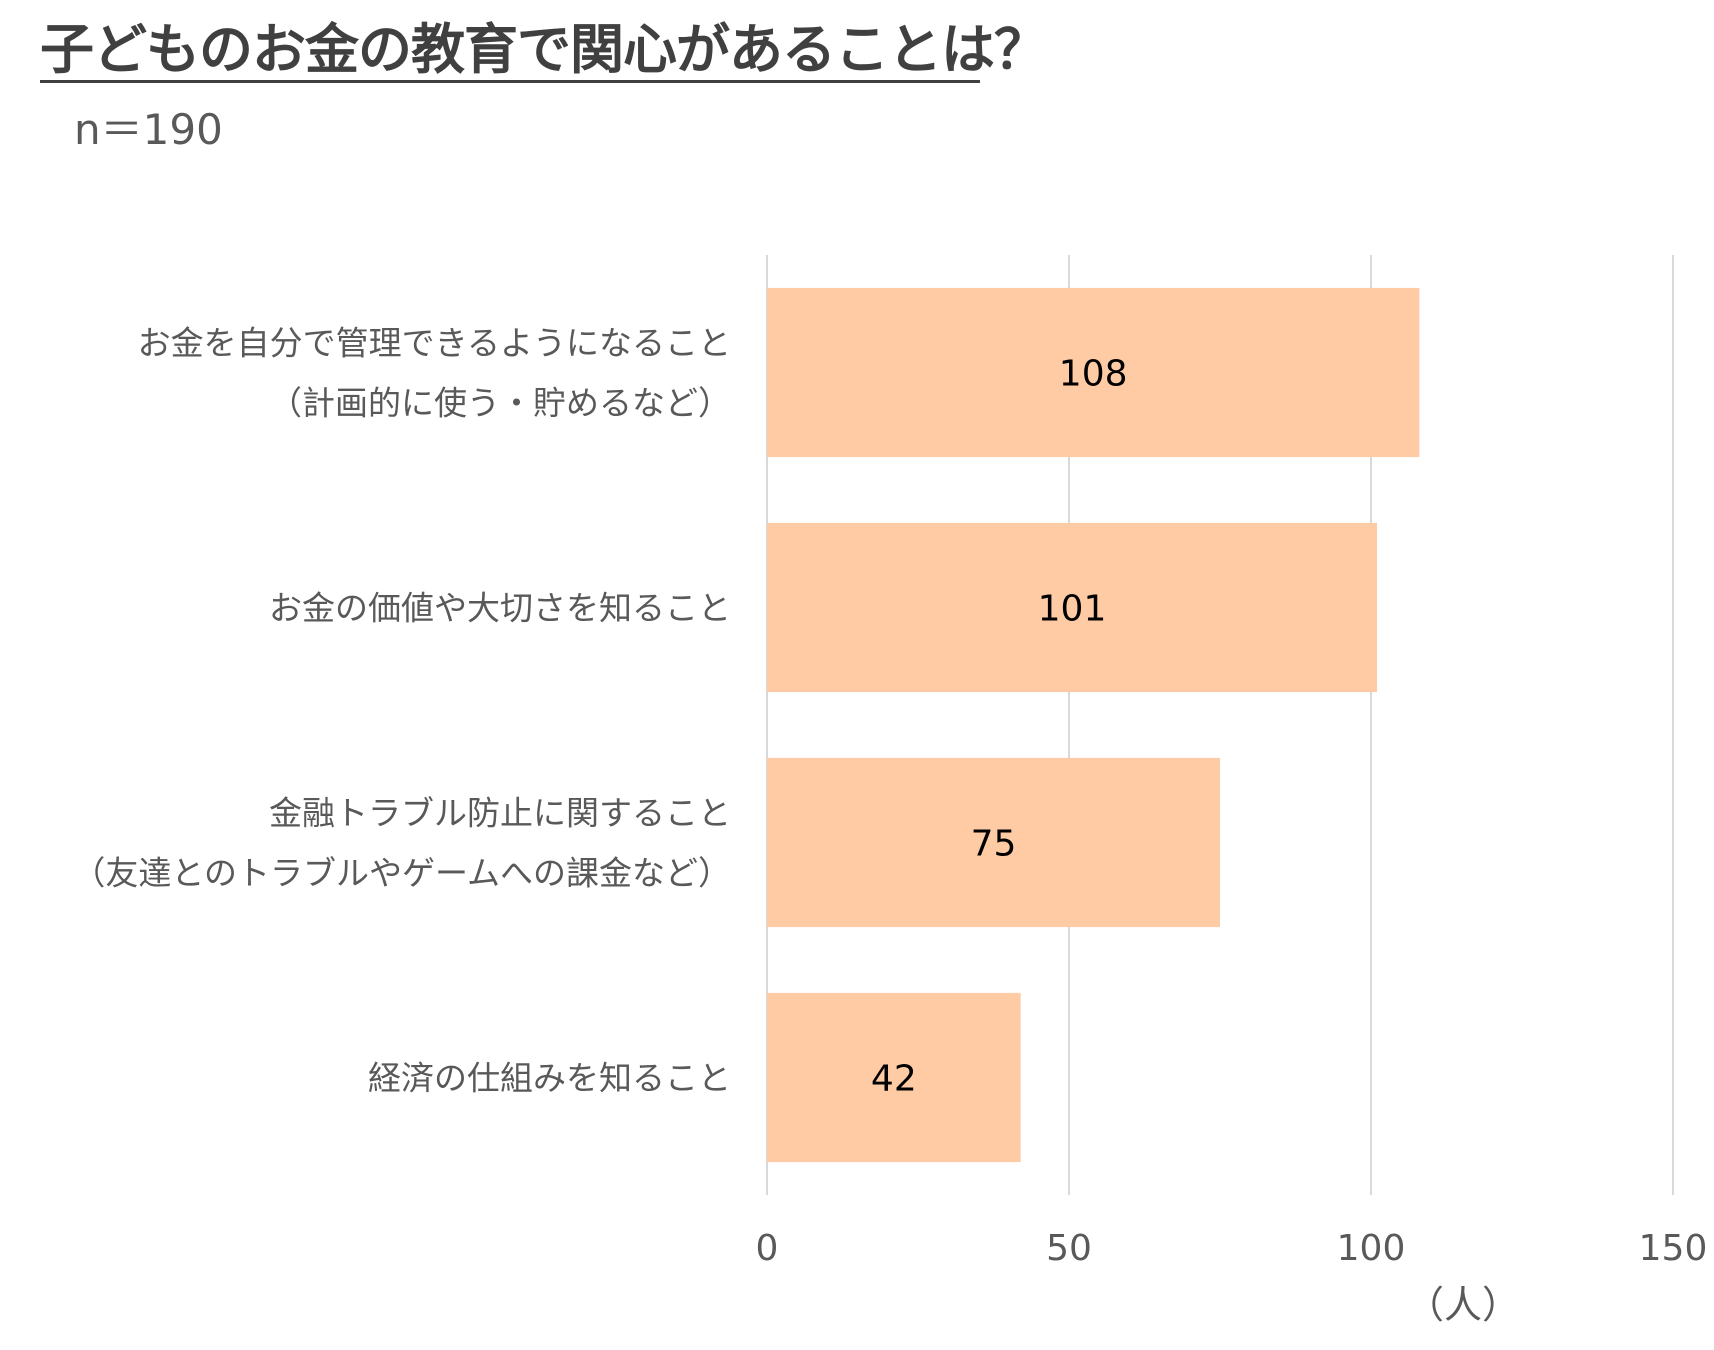  Describe the element at coordinates (500, 813) in the screenshot. I see `category-label: 金融トラブル防止に関すること` at that location.